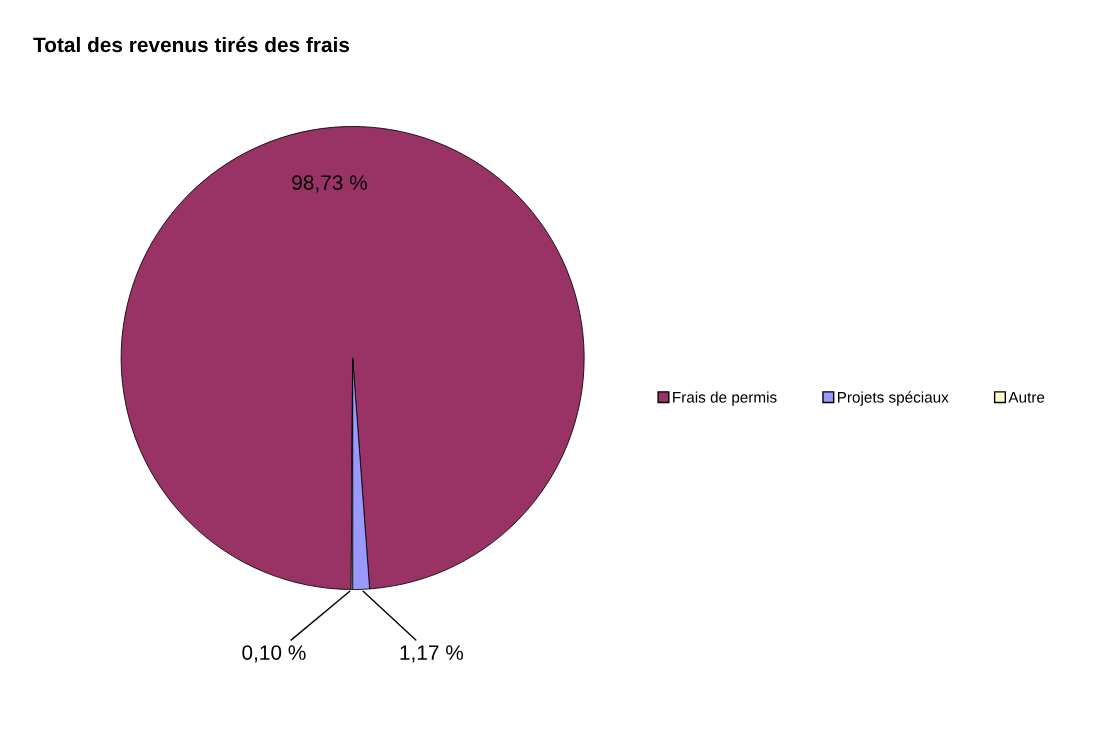 The width and height of the screenshot is (1102, 738). Describe the element at coordinates (725, 398) in the screenshot. I see `legend-label: Frais de permis` at that location.